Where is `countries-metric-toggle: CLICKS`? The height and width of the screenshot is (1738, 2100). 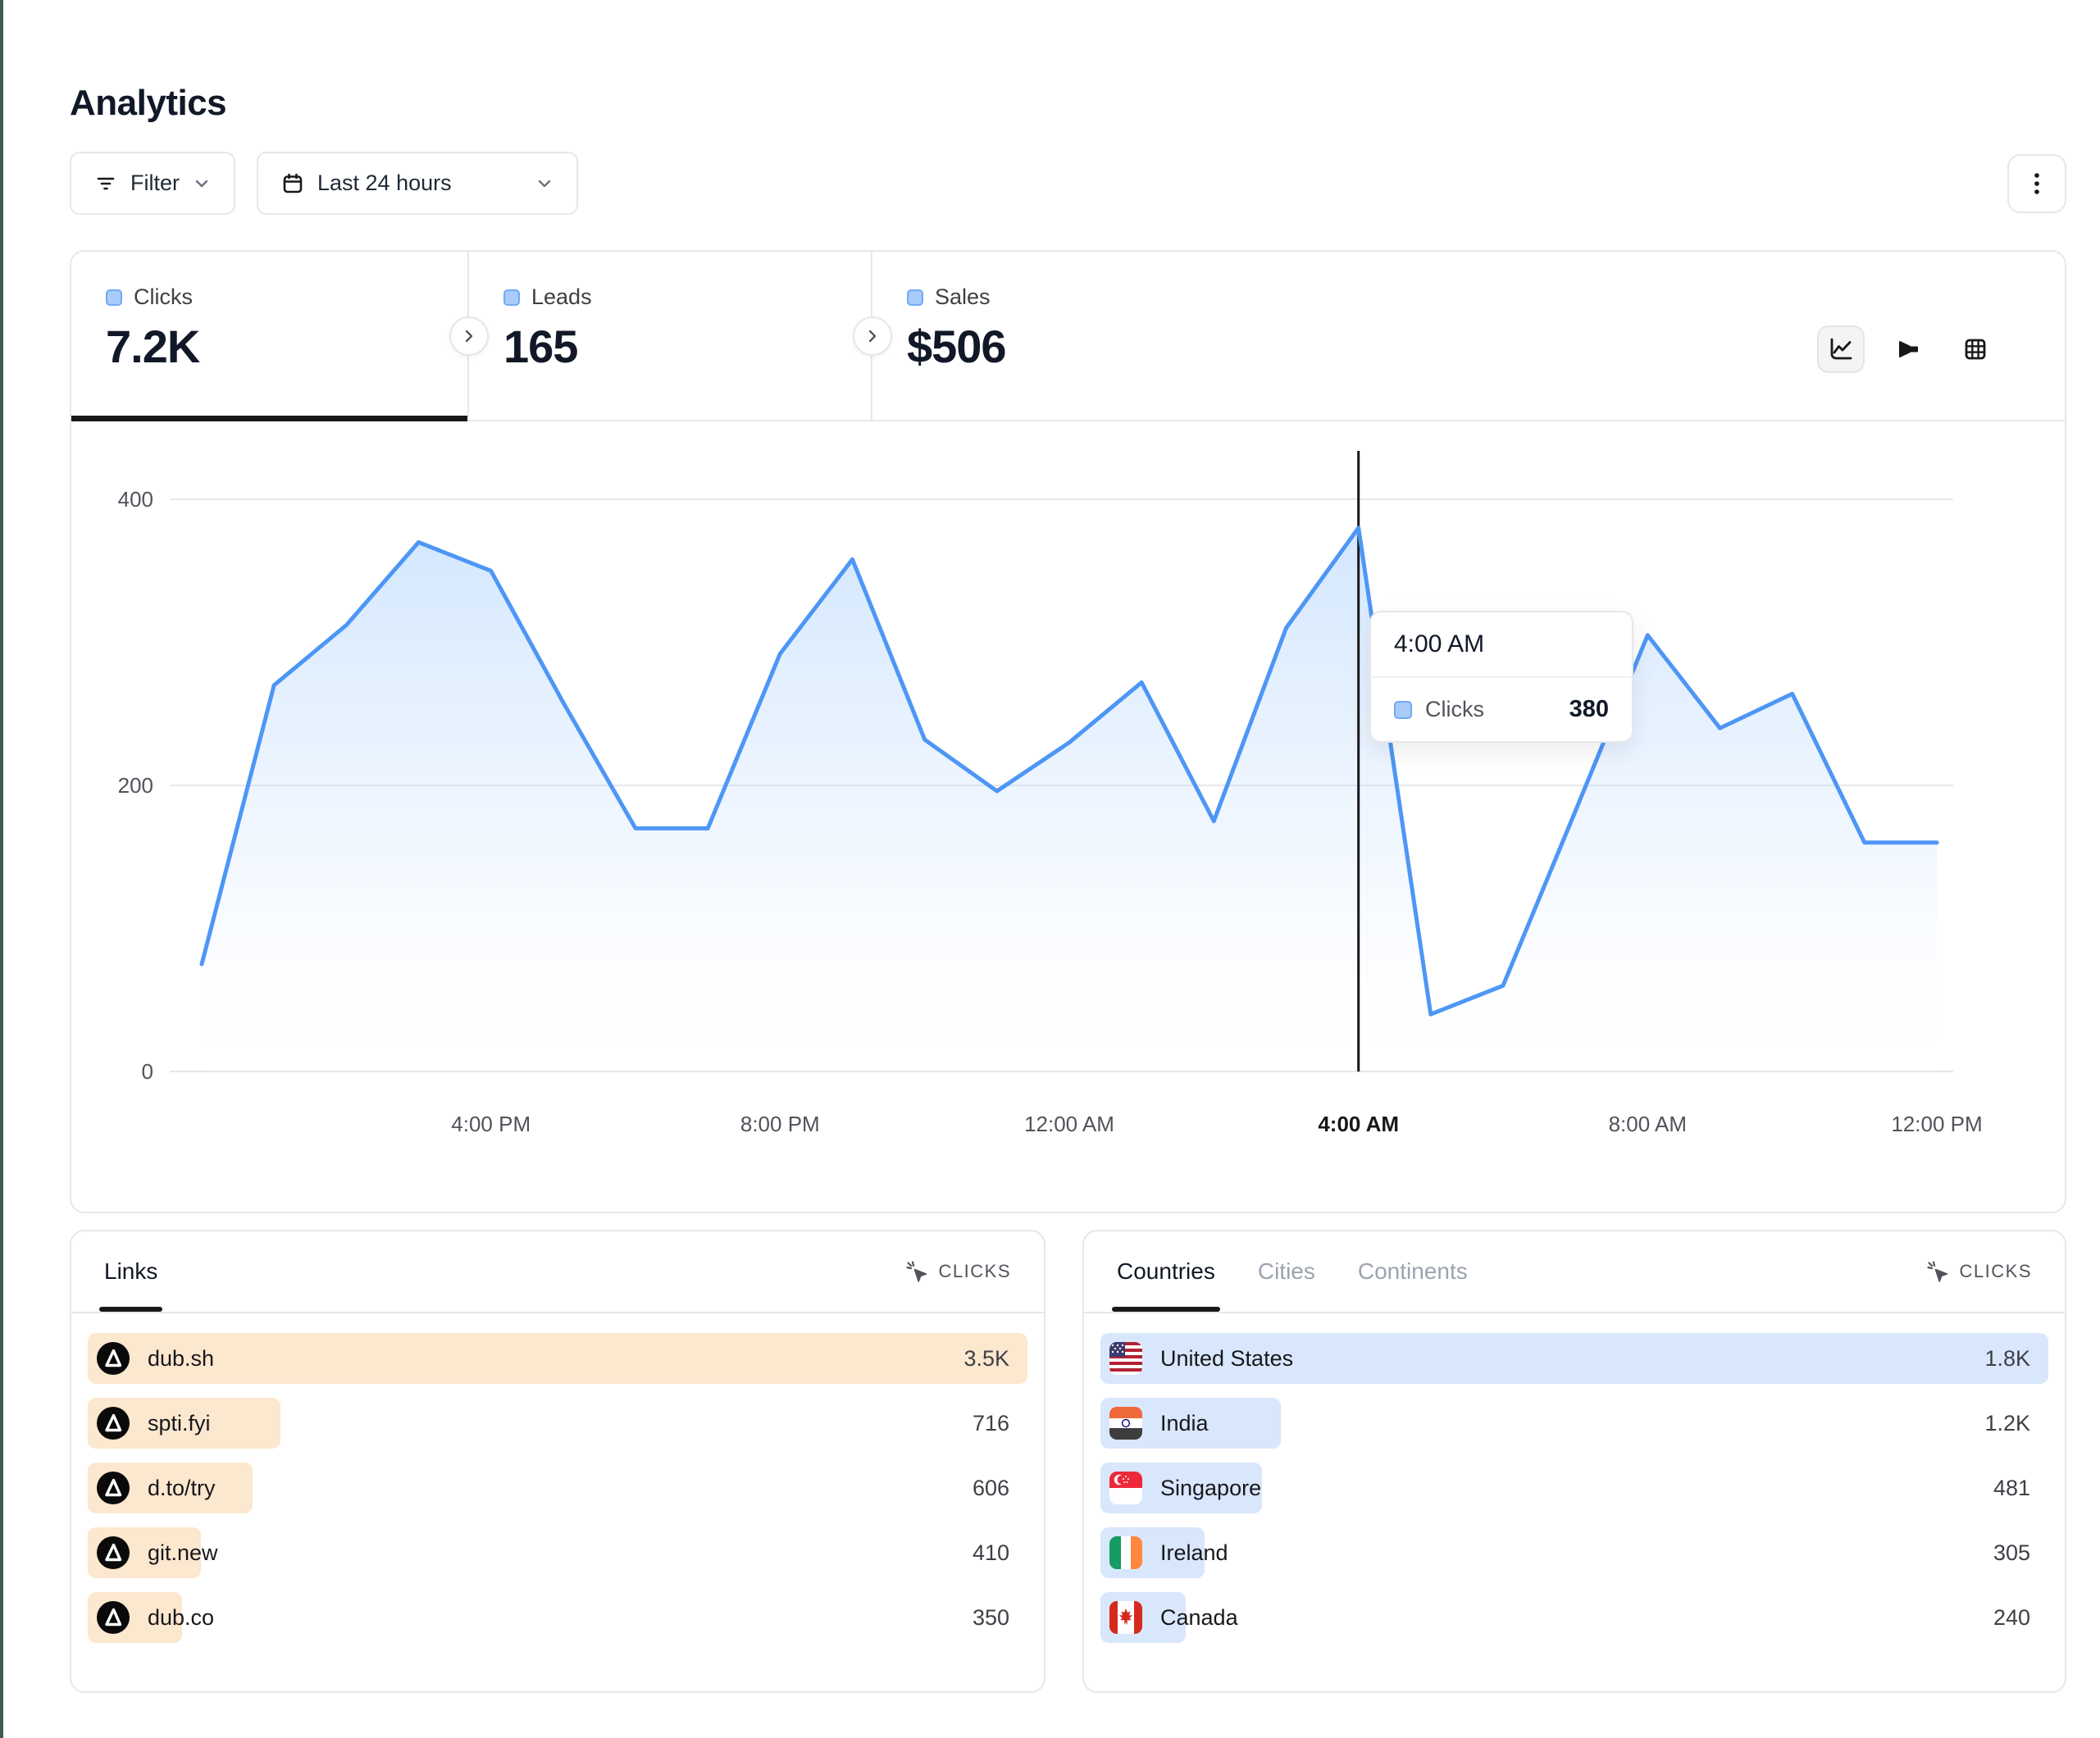 countries-metric-toggle: CLICKS is located at coordinates (1978, 1271).